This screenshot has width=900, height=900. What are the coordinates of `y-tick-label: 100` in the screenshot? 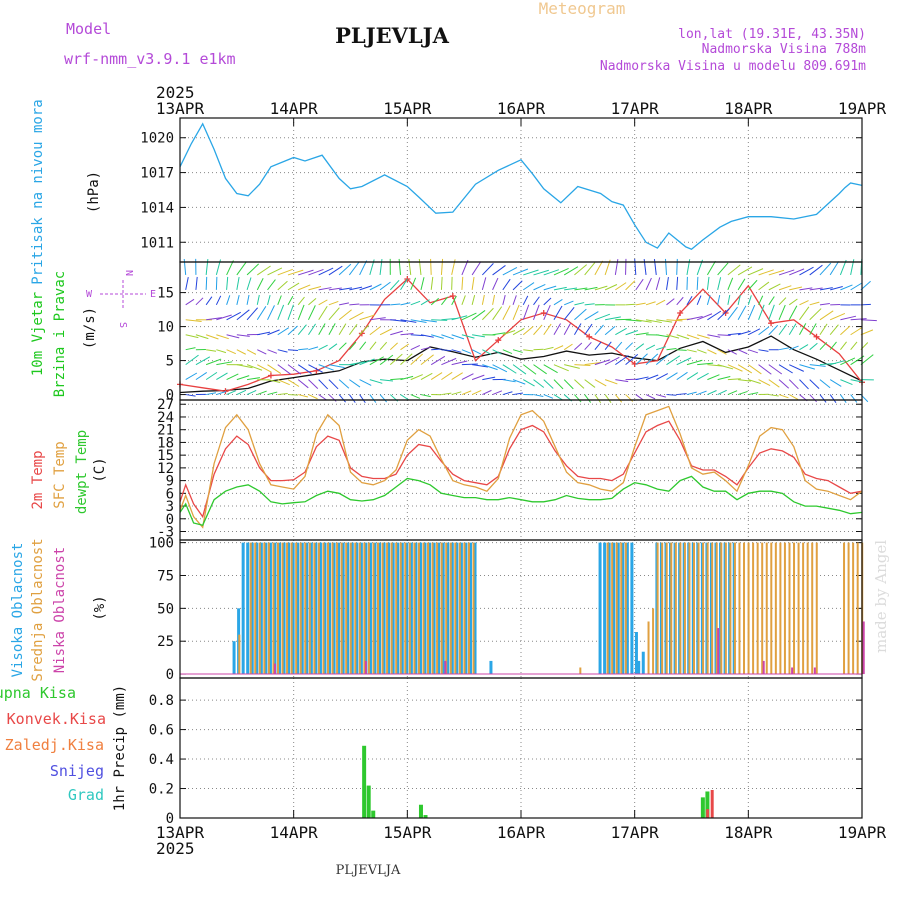 It's located at (161, 544).